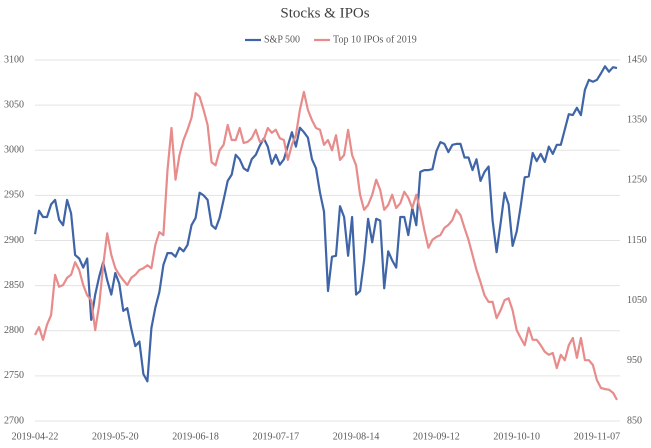 The image size is (651, 448). I want to click on y2-tick-label: 850, so click(634, 420).